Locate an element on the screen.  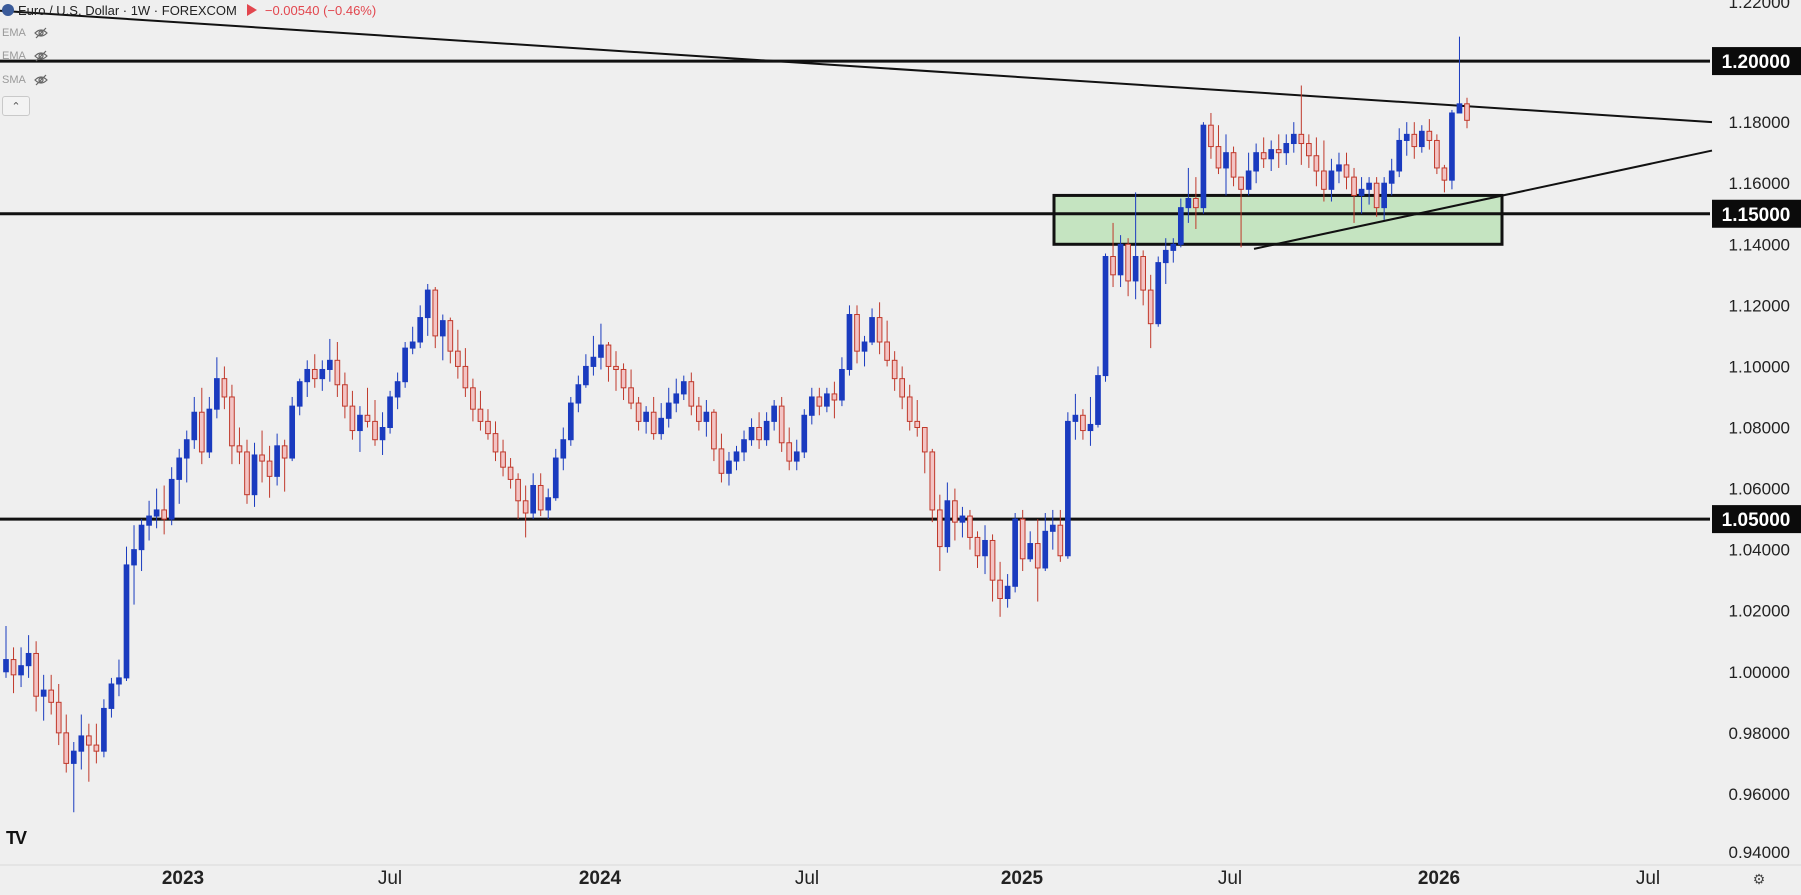
eye-hidden-icon is located at coordinates (40, 33).